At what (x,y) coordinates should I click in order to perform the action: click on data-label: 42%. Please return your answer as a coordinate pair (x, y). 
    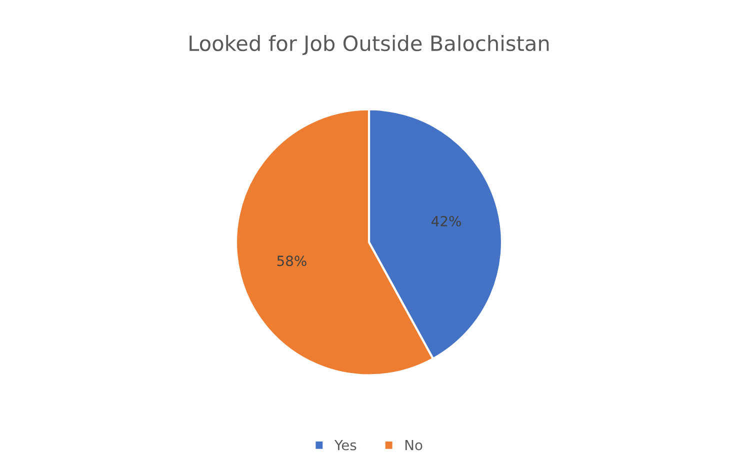
    Looking at the image, I should click on (446, 221).